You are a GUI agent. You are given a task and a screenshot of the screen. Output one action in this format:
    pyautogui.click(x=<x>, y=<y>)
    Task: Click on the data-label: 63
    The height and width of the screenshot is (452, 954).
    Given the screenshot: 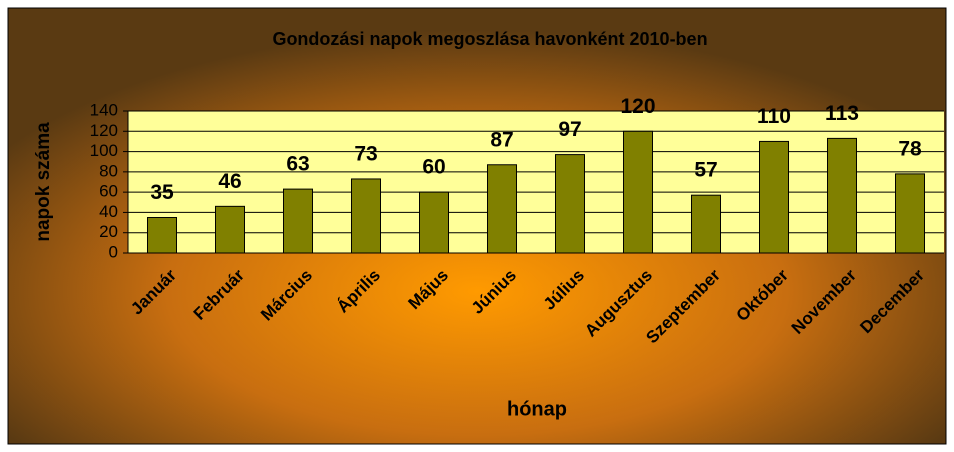 What is the action you would take?
    pyautogui.click(x=297, y=164)
    